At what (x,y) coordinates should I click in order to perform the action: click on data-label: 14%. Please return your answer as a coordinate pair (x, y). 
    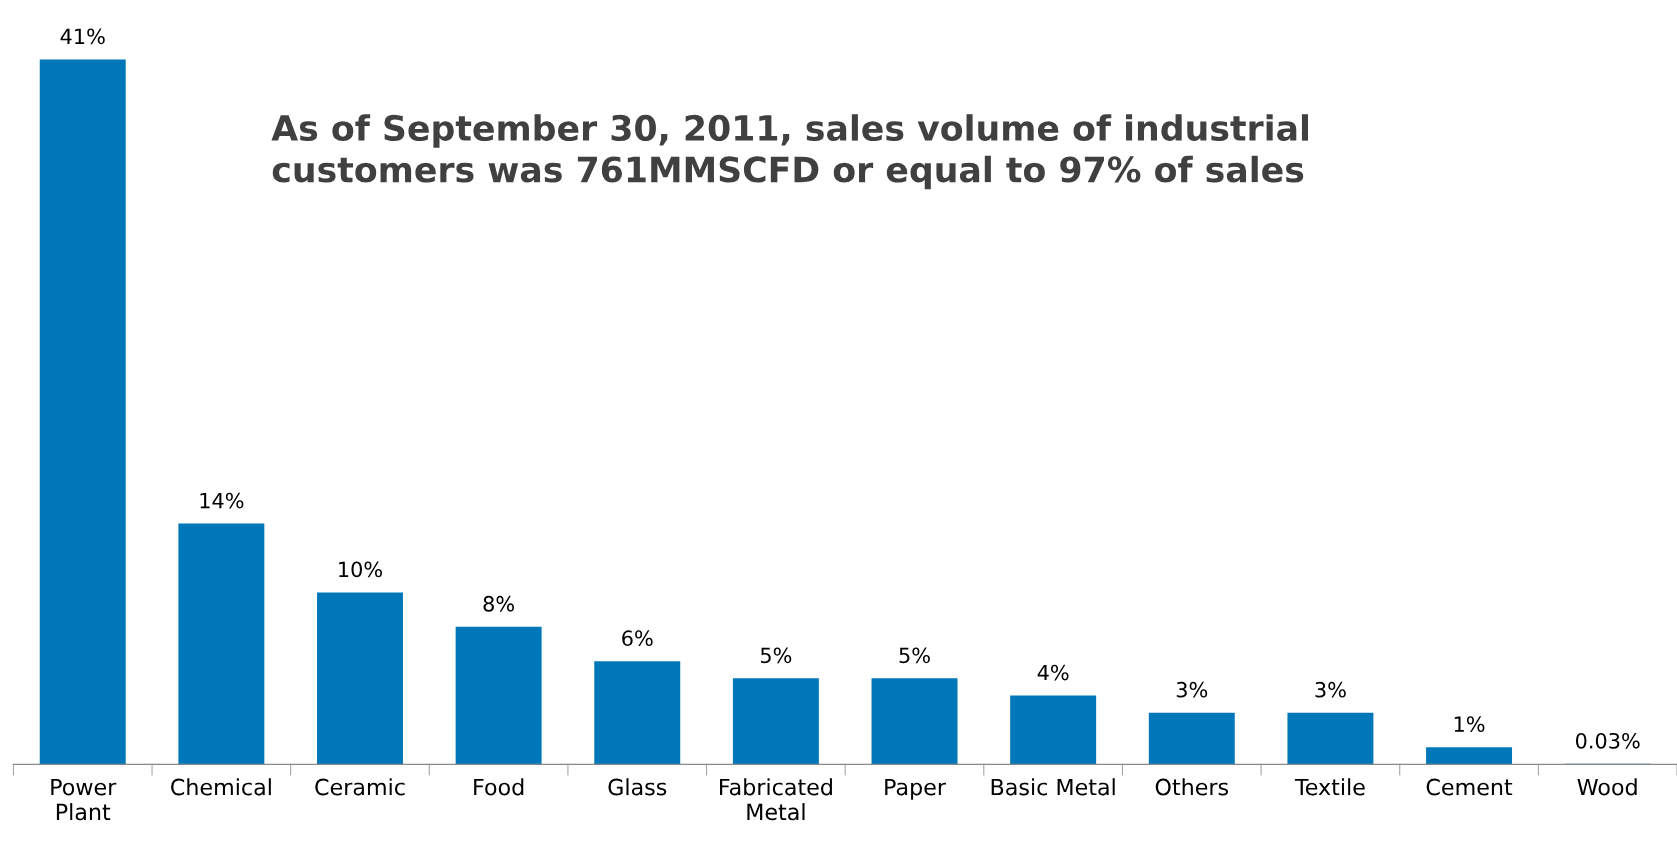
    Looking at the image, I should click on (222, 500).